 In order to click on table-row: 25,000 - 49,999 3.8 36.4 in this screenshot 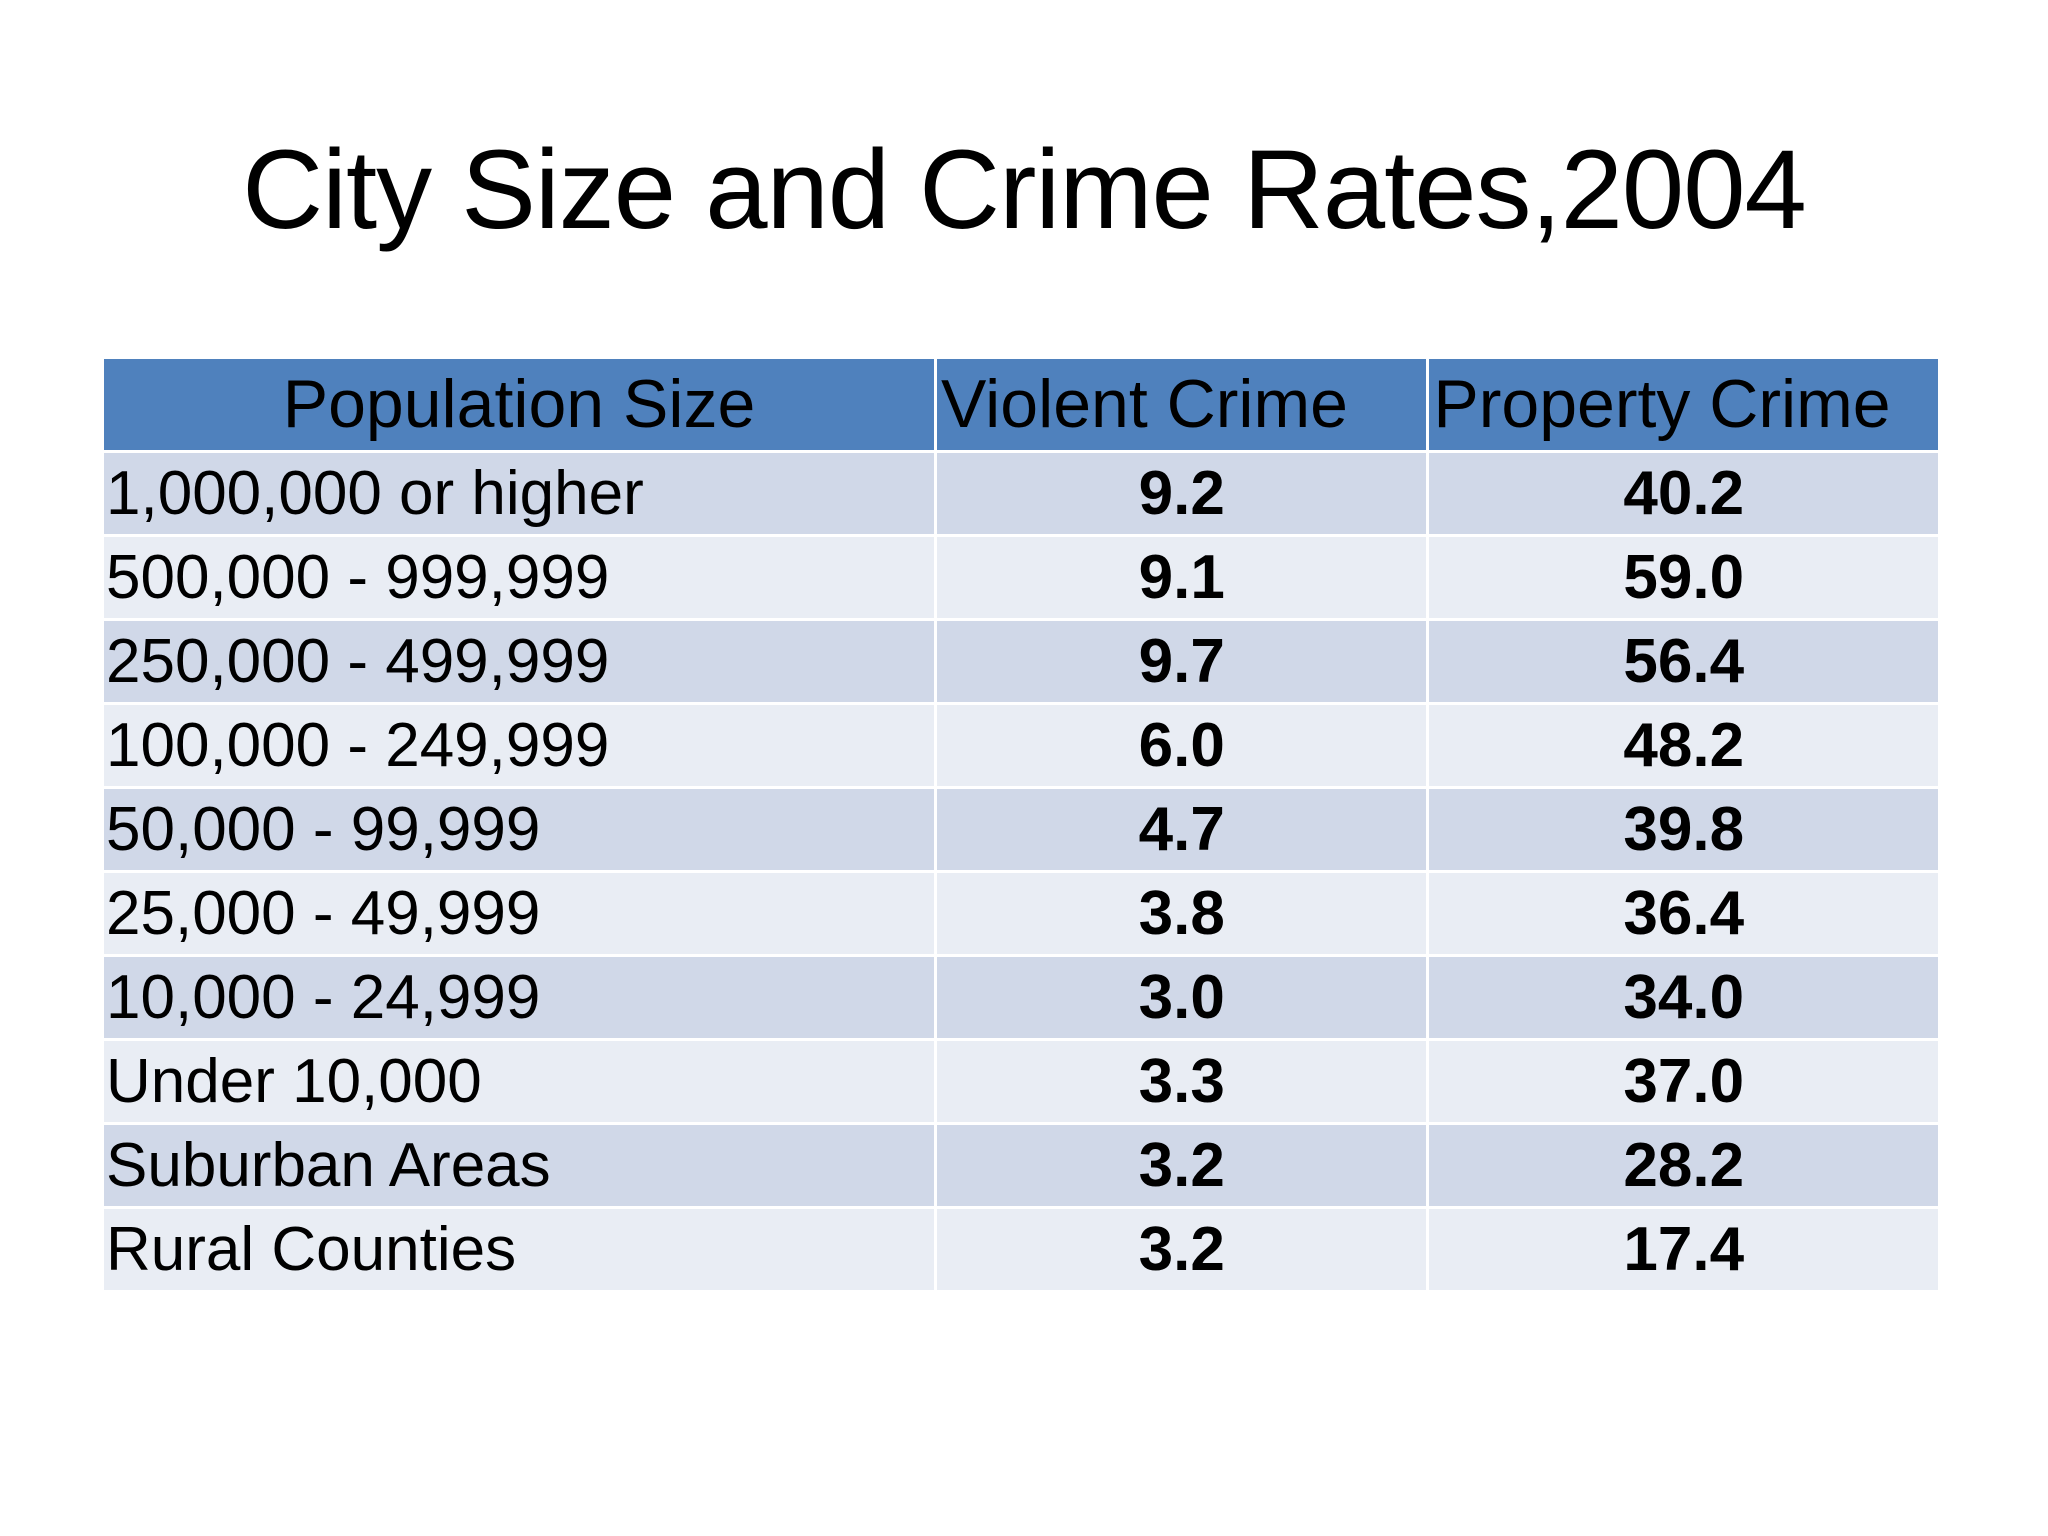, I will do `click(1021, 913)`.